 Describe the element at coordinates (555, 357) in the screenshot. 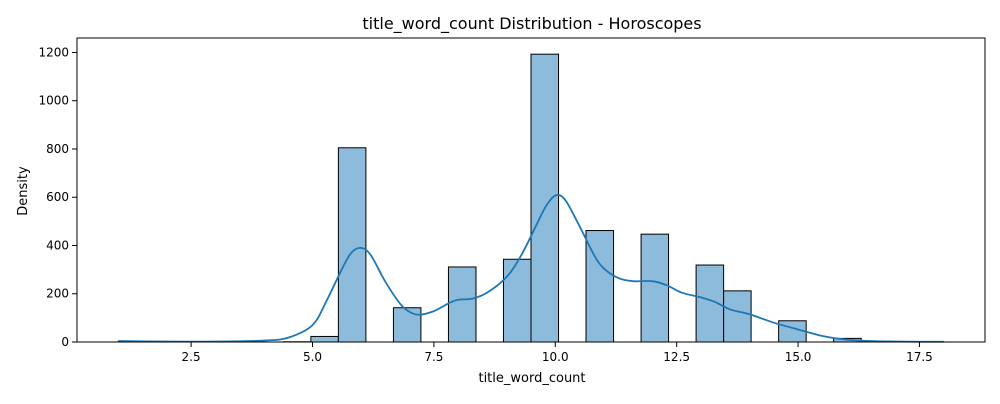

I see `x-tick-label: 10.0` at that location.